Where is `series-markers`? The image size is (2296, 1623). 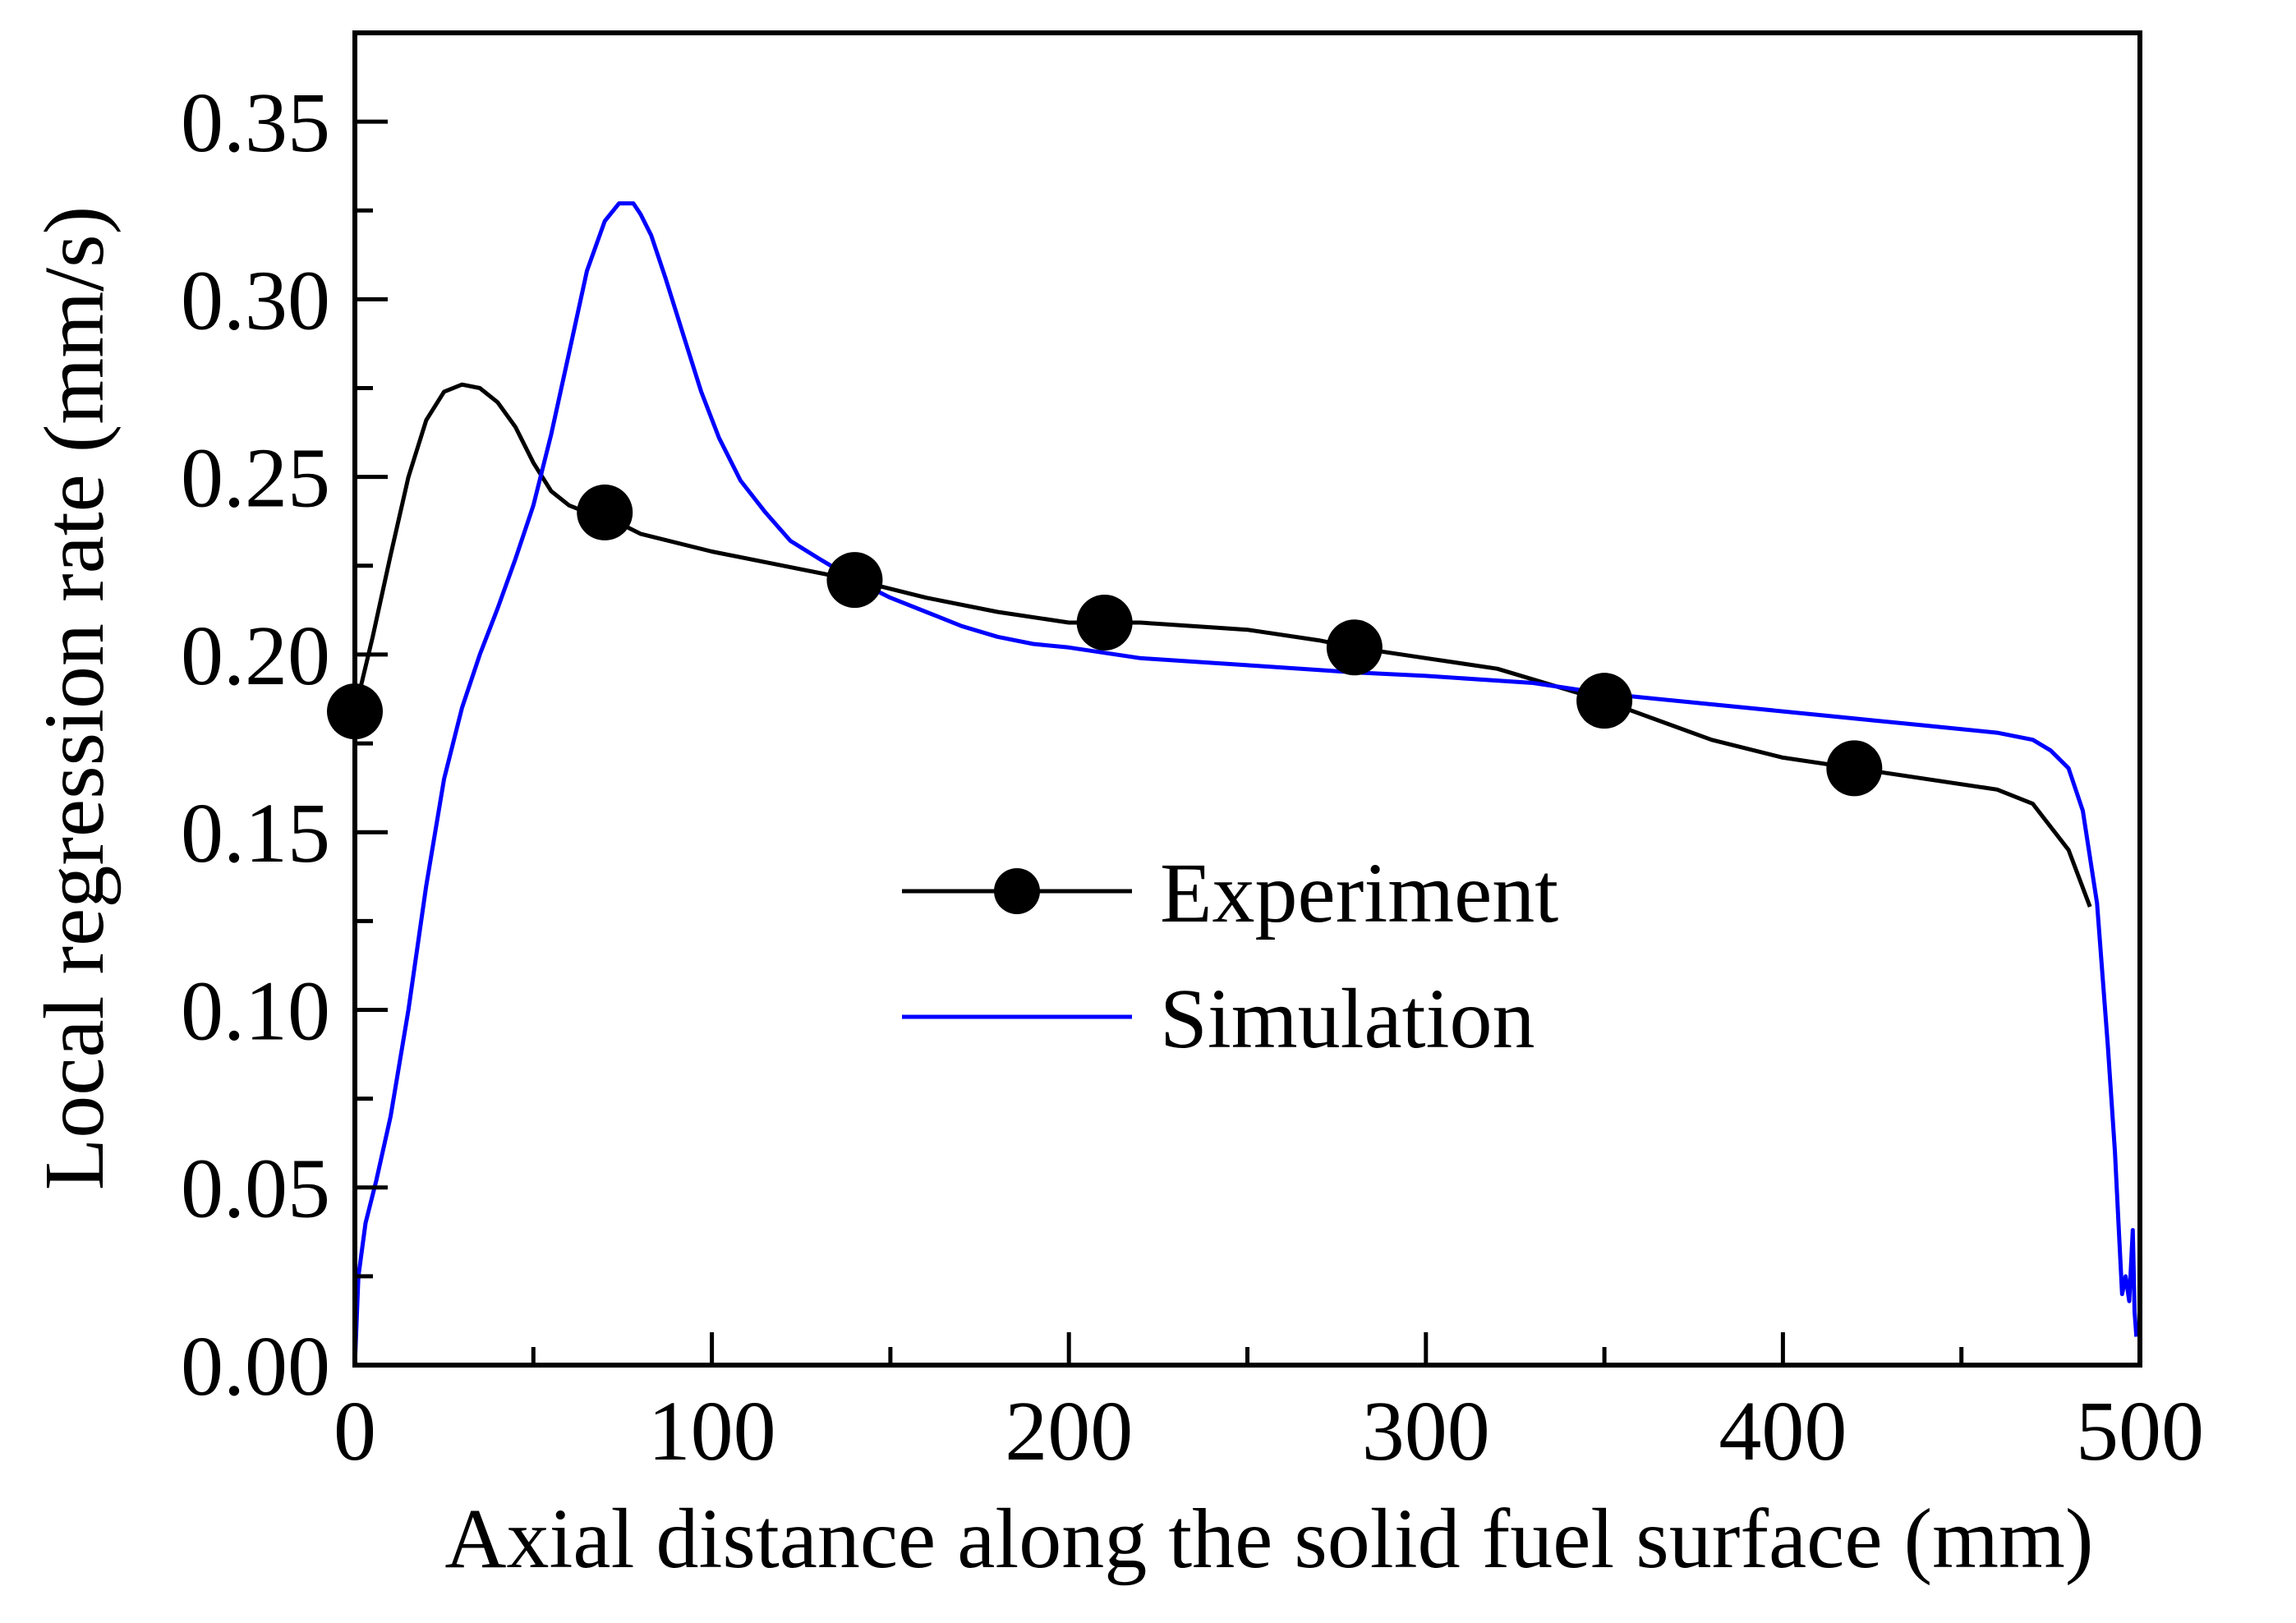
series-markers is located at coordinates (1105, 640).